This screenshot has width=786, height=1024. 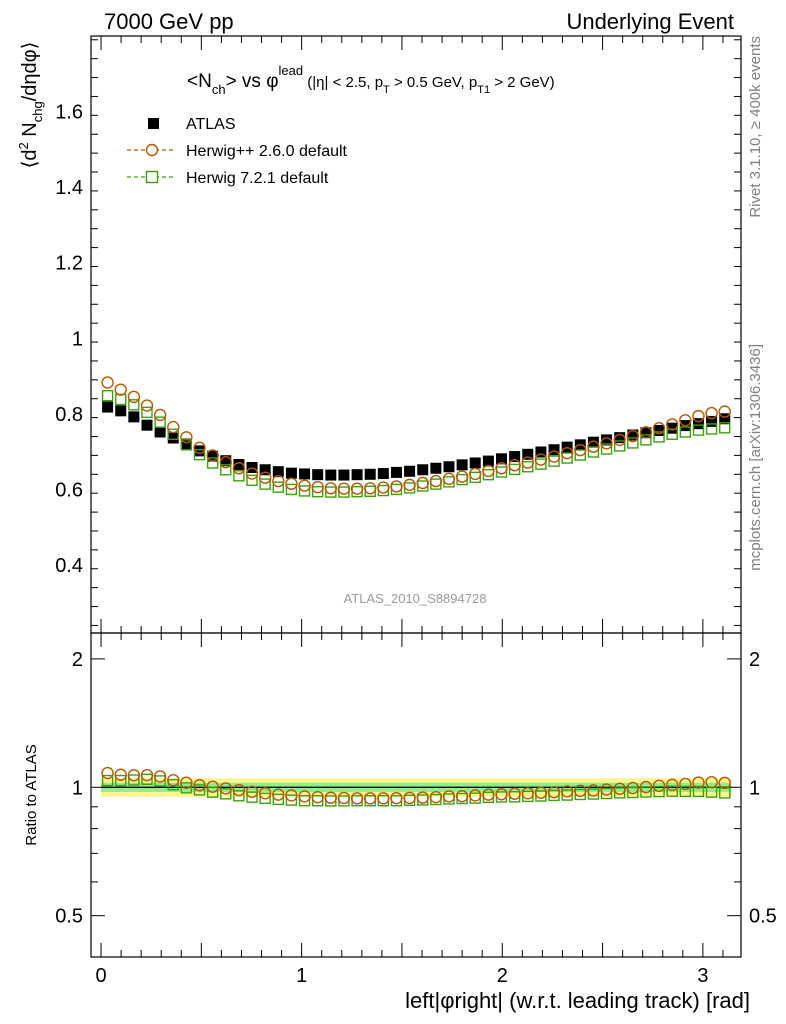 I want to click on x-tick-label: 1, so click(x=301, y=976).